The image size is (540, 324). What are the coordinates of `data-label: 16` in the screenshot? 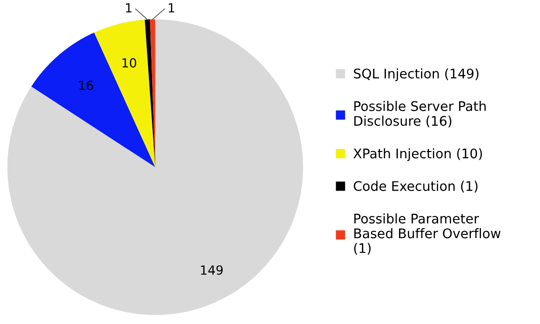 It's located at (86, 85).